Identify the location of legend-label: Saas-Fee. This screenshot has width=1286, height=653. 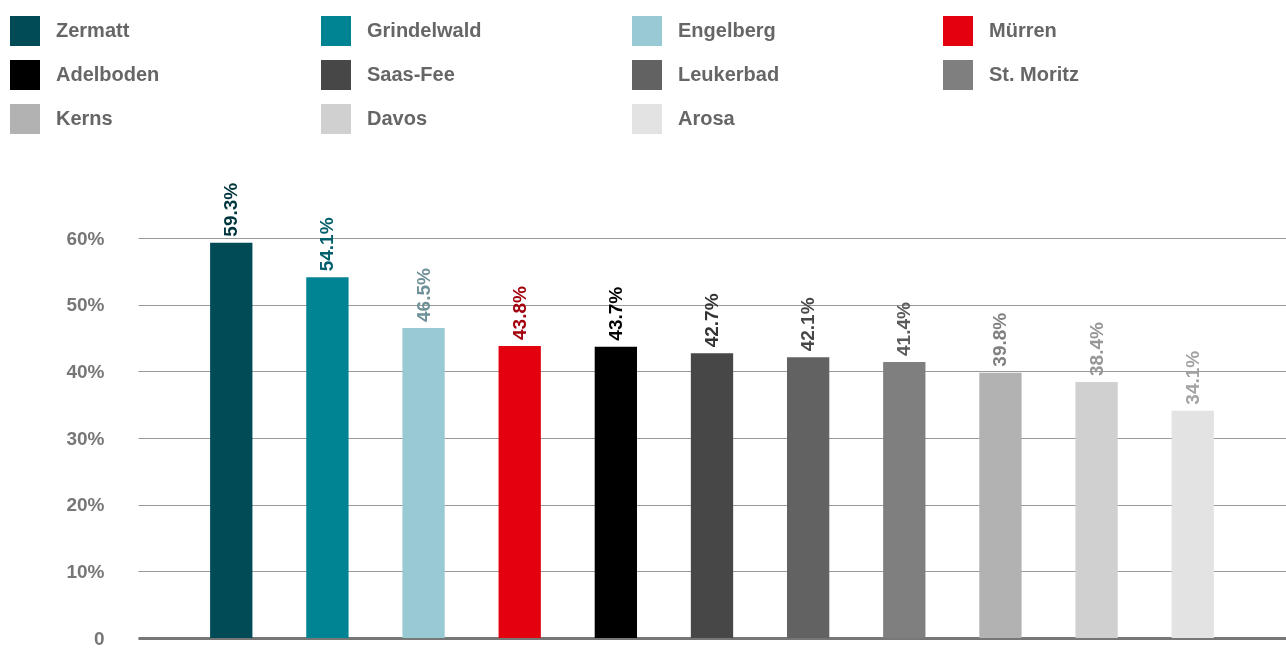
(411, 74).